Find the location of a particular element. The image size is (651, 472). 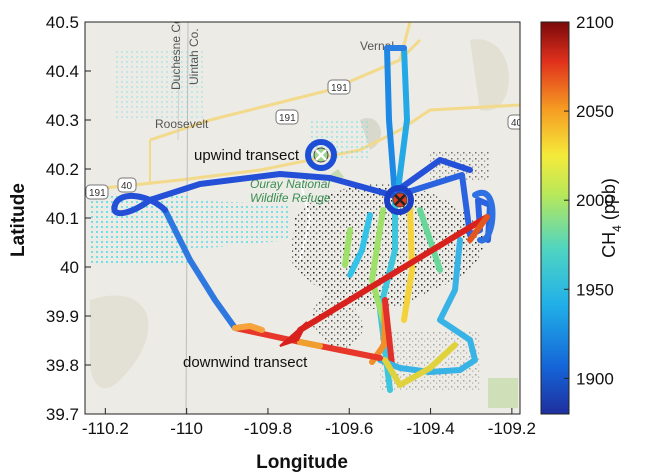

colorbar-label: CH4 (ppb) is located at coordinates (611, 218).